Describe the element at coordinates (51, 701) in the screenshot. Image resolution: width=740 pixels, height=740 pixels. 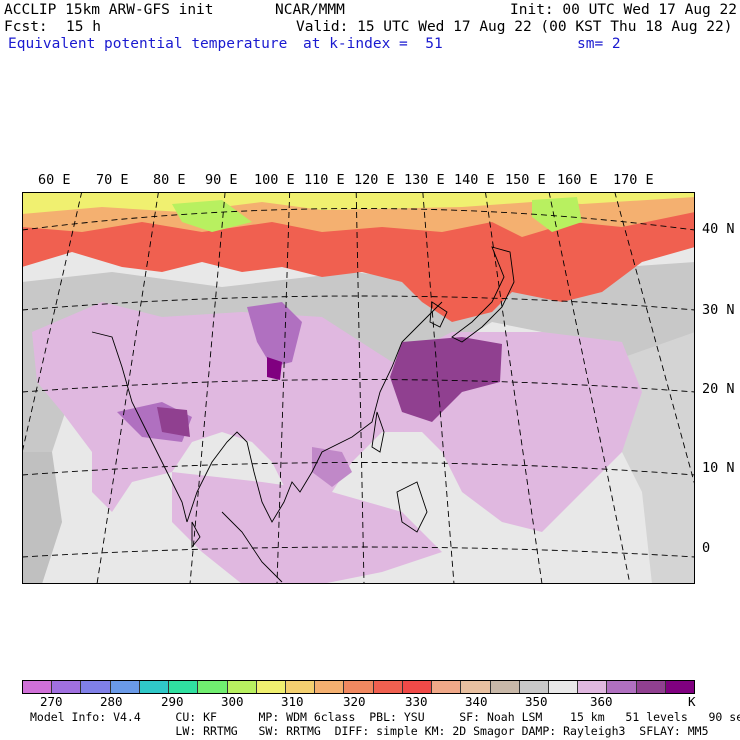
I see `colorbar-label: 270` at that location.